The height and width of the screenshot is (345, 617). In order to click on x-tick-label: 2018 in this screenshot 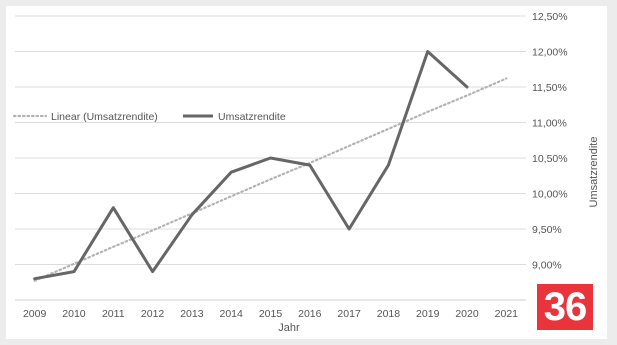, I will do `click(389, 314)`.